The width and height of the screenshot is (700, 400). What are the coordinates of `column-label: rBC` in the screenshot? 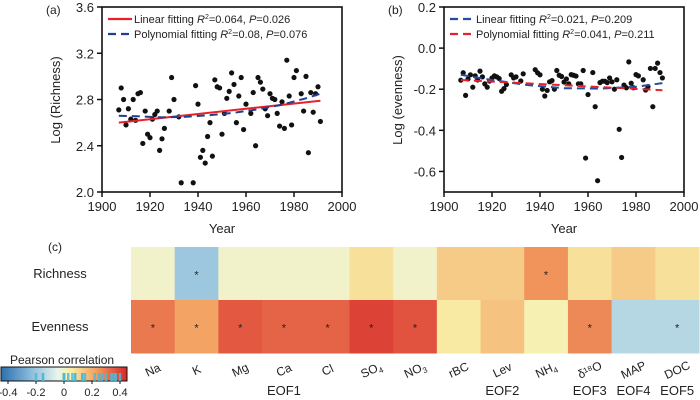 It's located at (458, 370).